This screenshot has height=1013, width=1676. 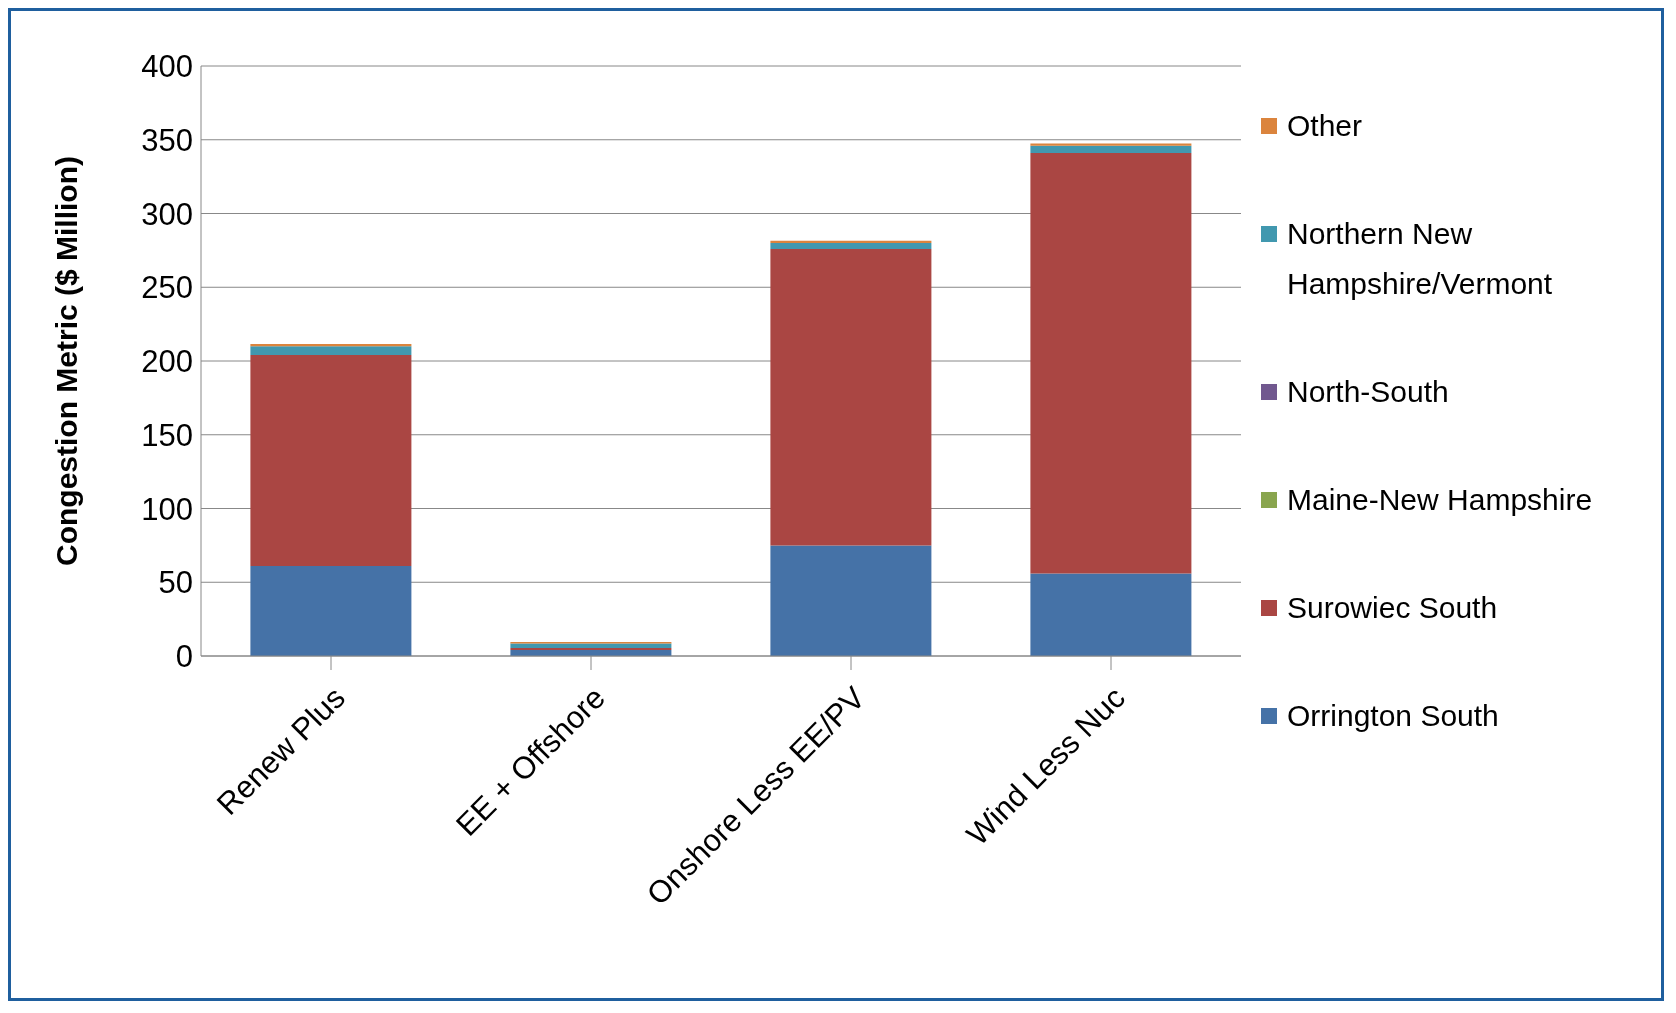 What do you see at coordinates (1393, 716) in the screenshot?
I see `legend-label: Orrington South` at bounding box center [1393, 716].